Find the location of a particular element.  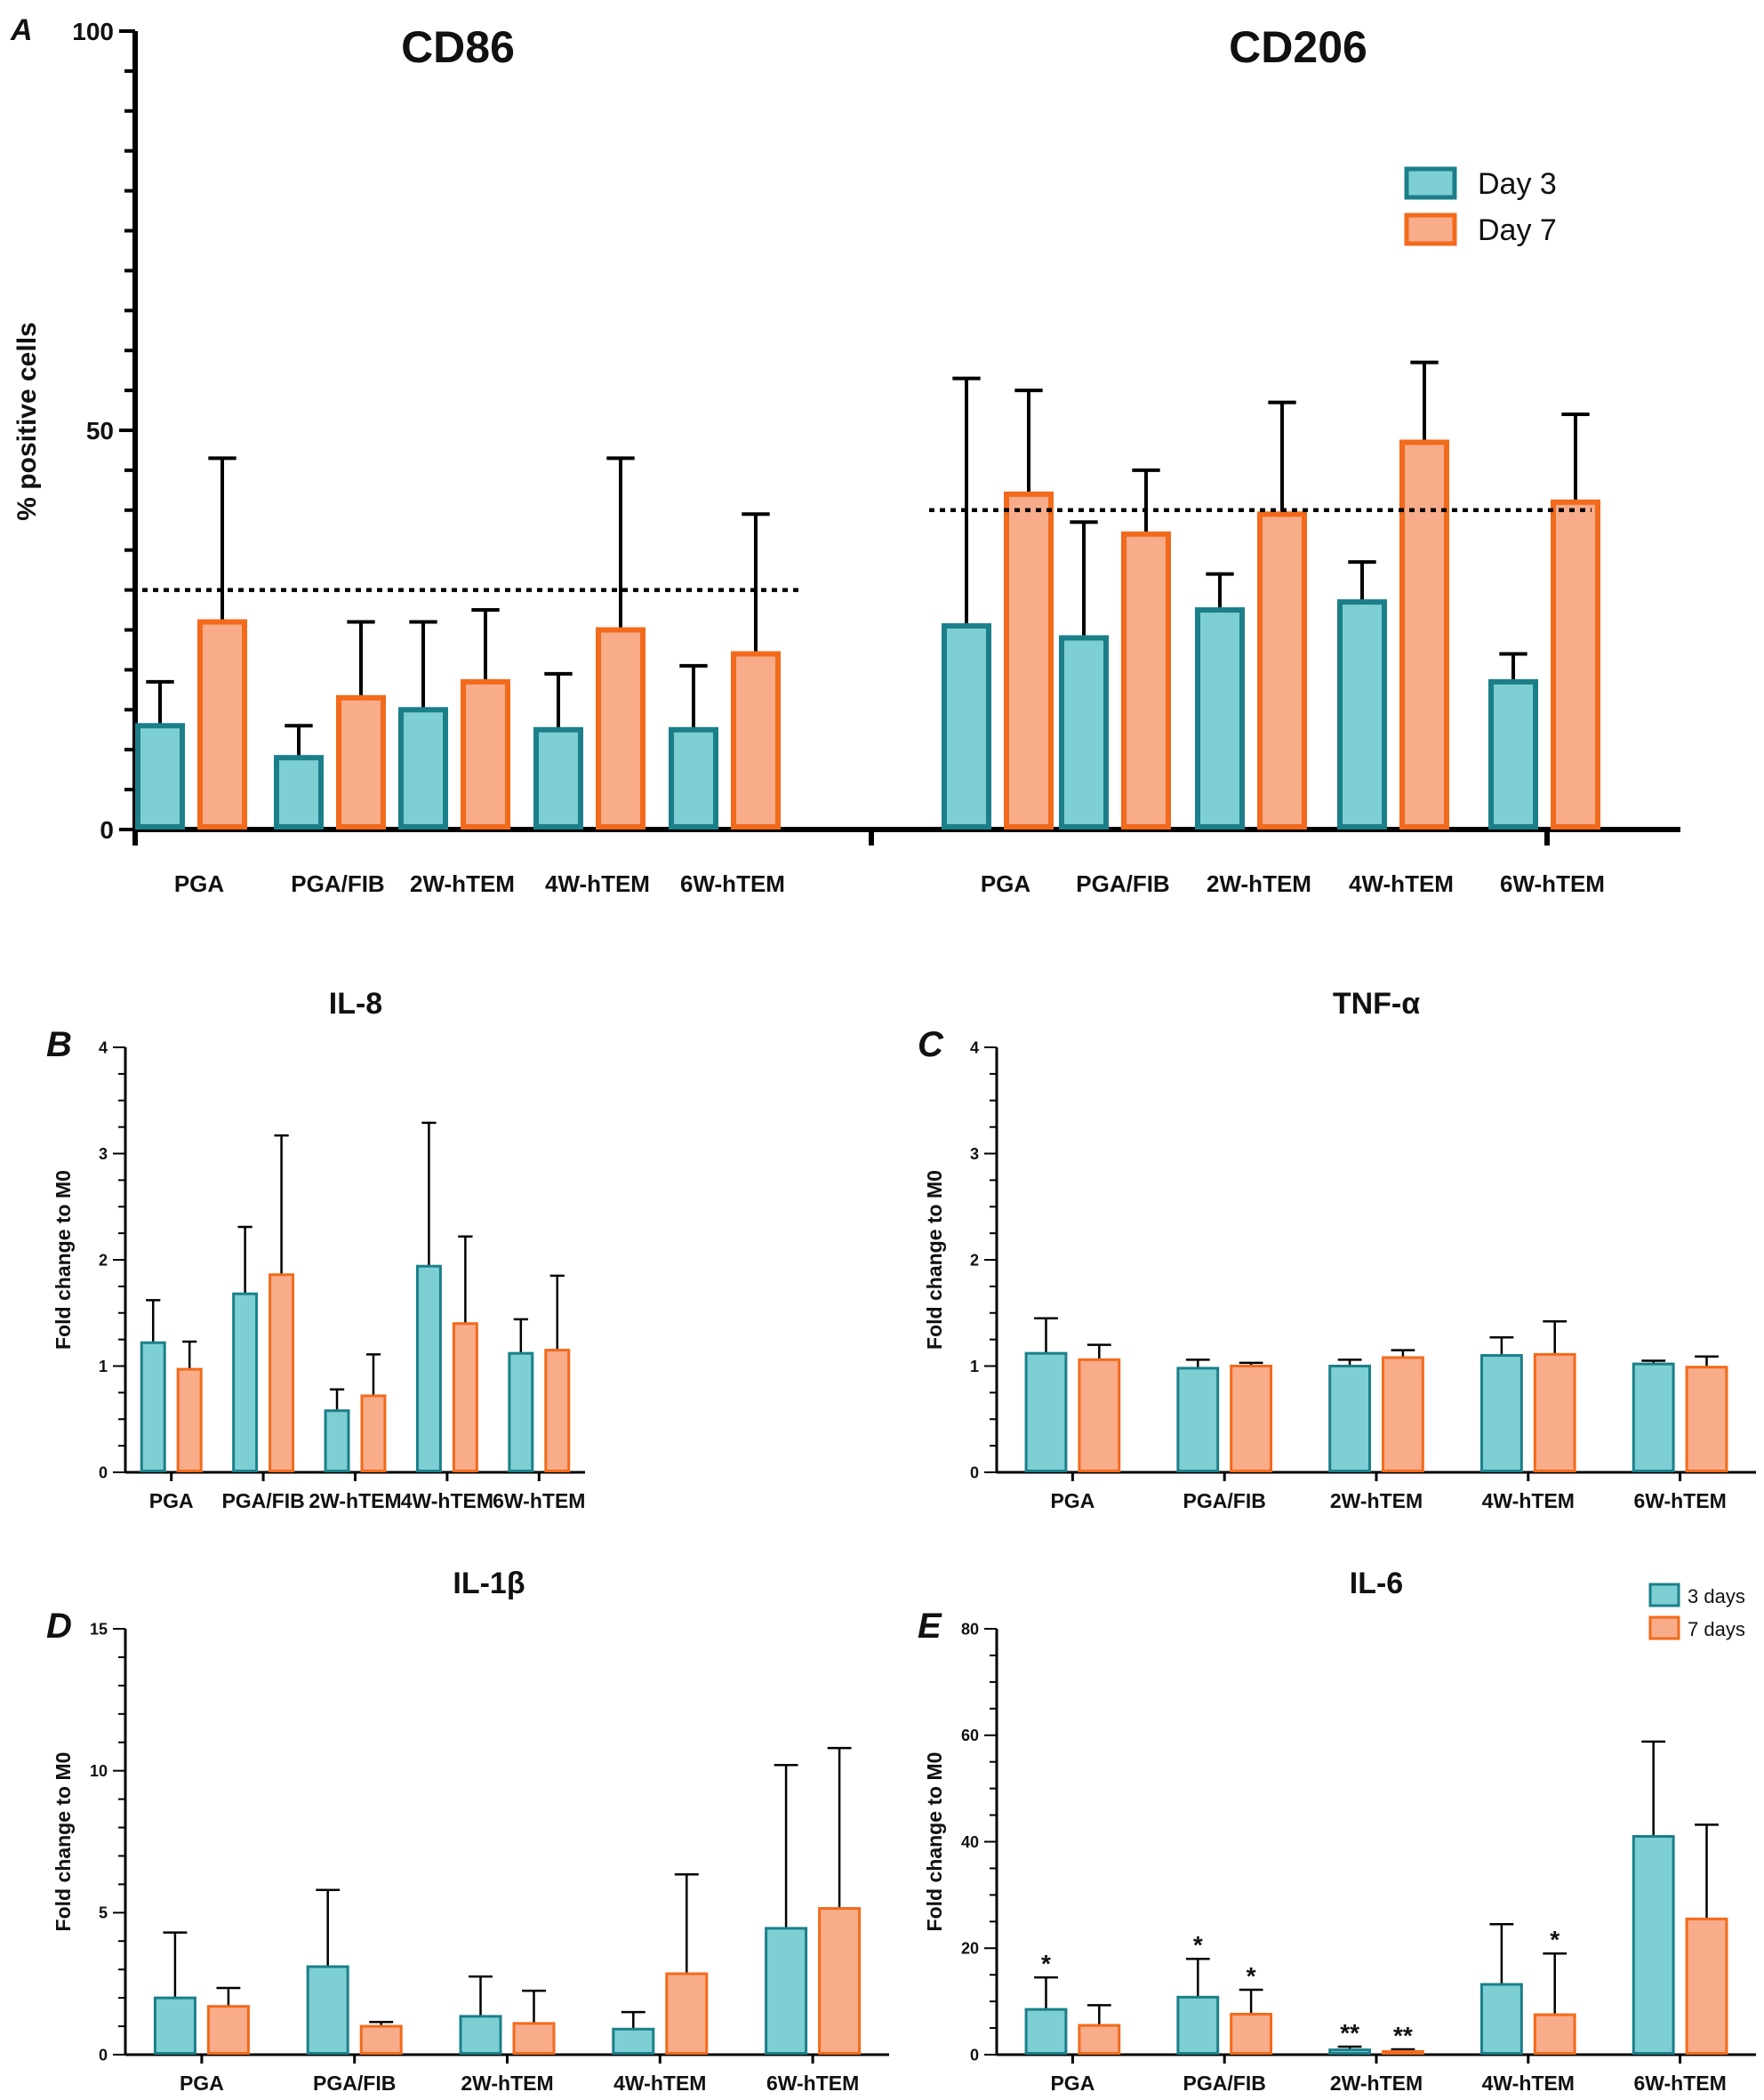

legend-label: 3 days is located at coordinates (1717, 1596).